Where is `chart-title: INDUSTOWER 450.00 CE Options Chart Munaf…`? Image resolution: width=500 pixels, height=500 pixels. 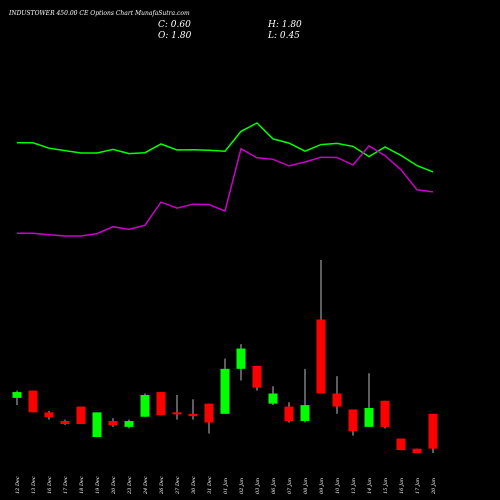
chart-title: INDUSTOWER 450.00 CE Options Chart Munaf… is located at coordinates (99, 13).